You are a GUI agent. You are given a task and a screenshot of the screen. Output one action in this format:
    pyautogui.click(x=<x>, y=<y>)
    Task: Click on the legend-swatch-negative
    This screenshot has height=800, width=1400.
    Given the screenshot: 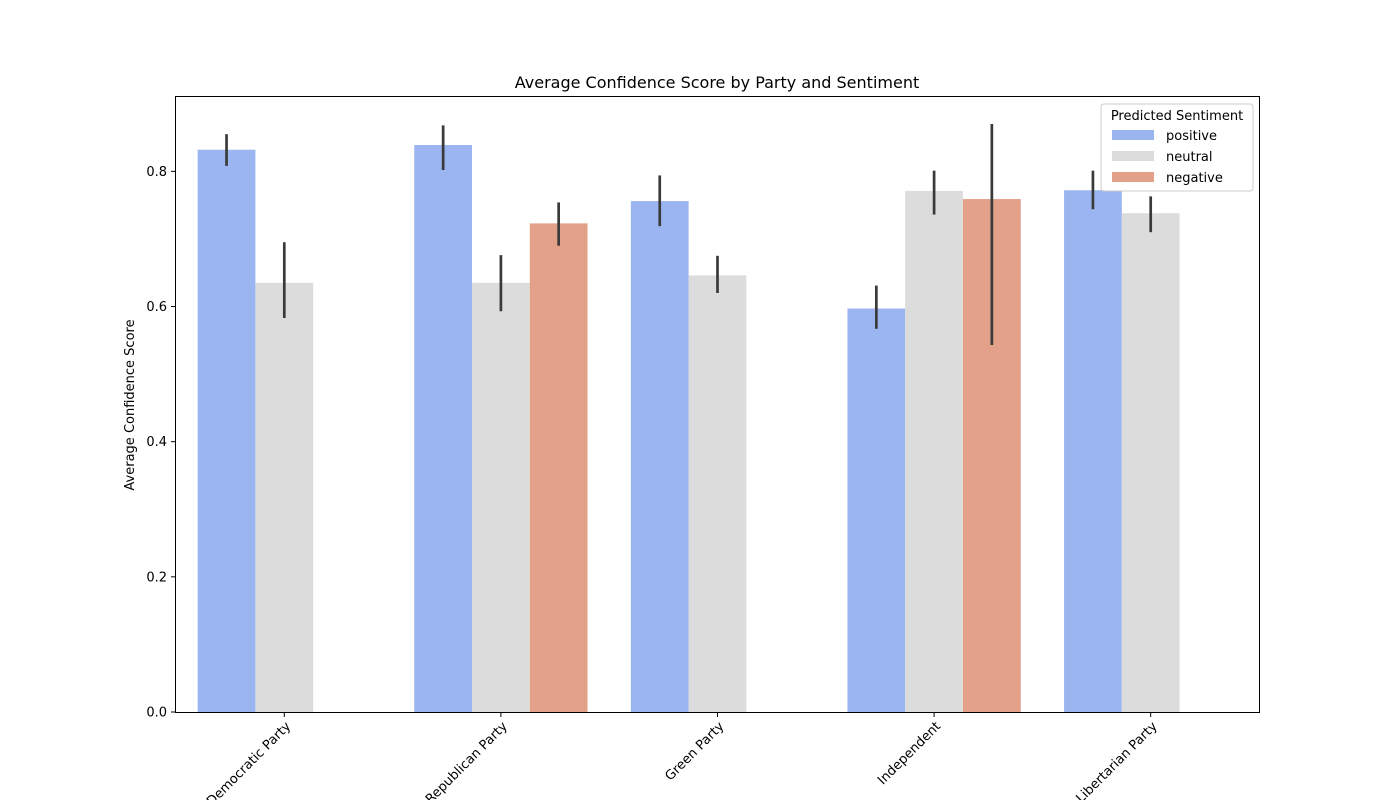 What is the action you would take?
    pyautogui.click(x=1133, y=177)
    